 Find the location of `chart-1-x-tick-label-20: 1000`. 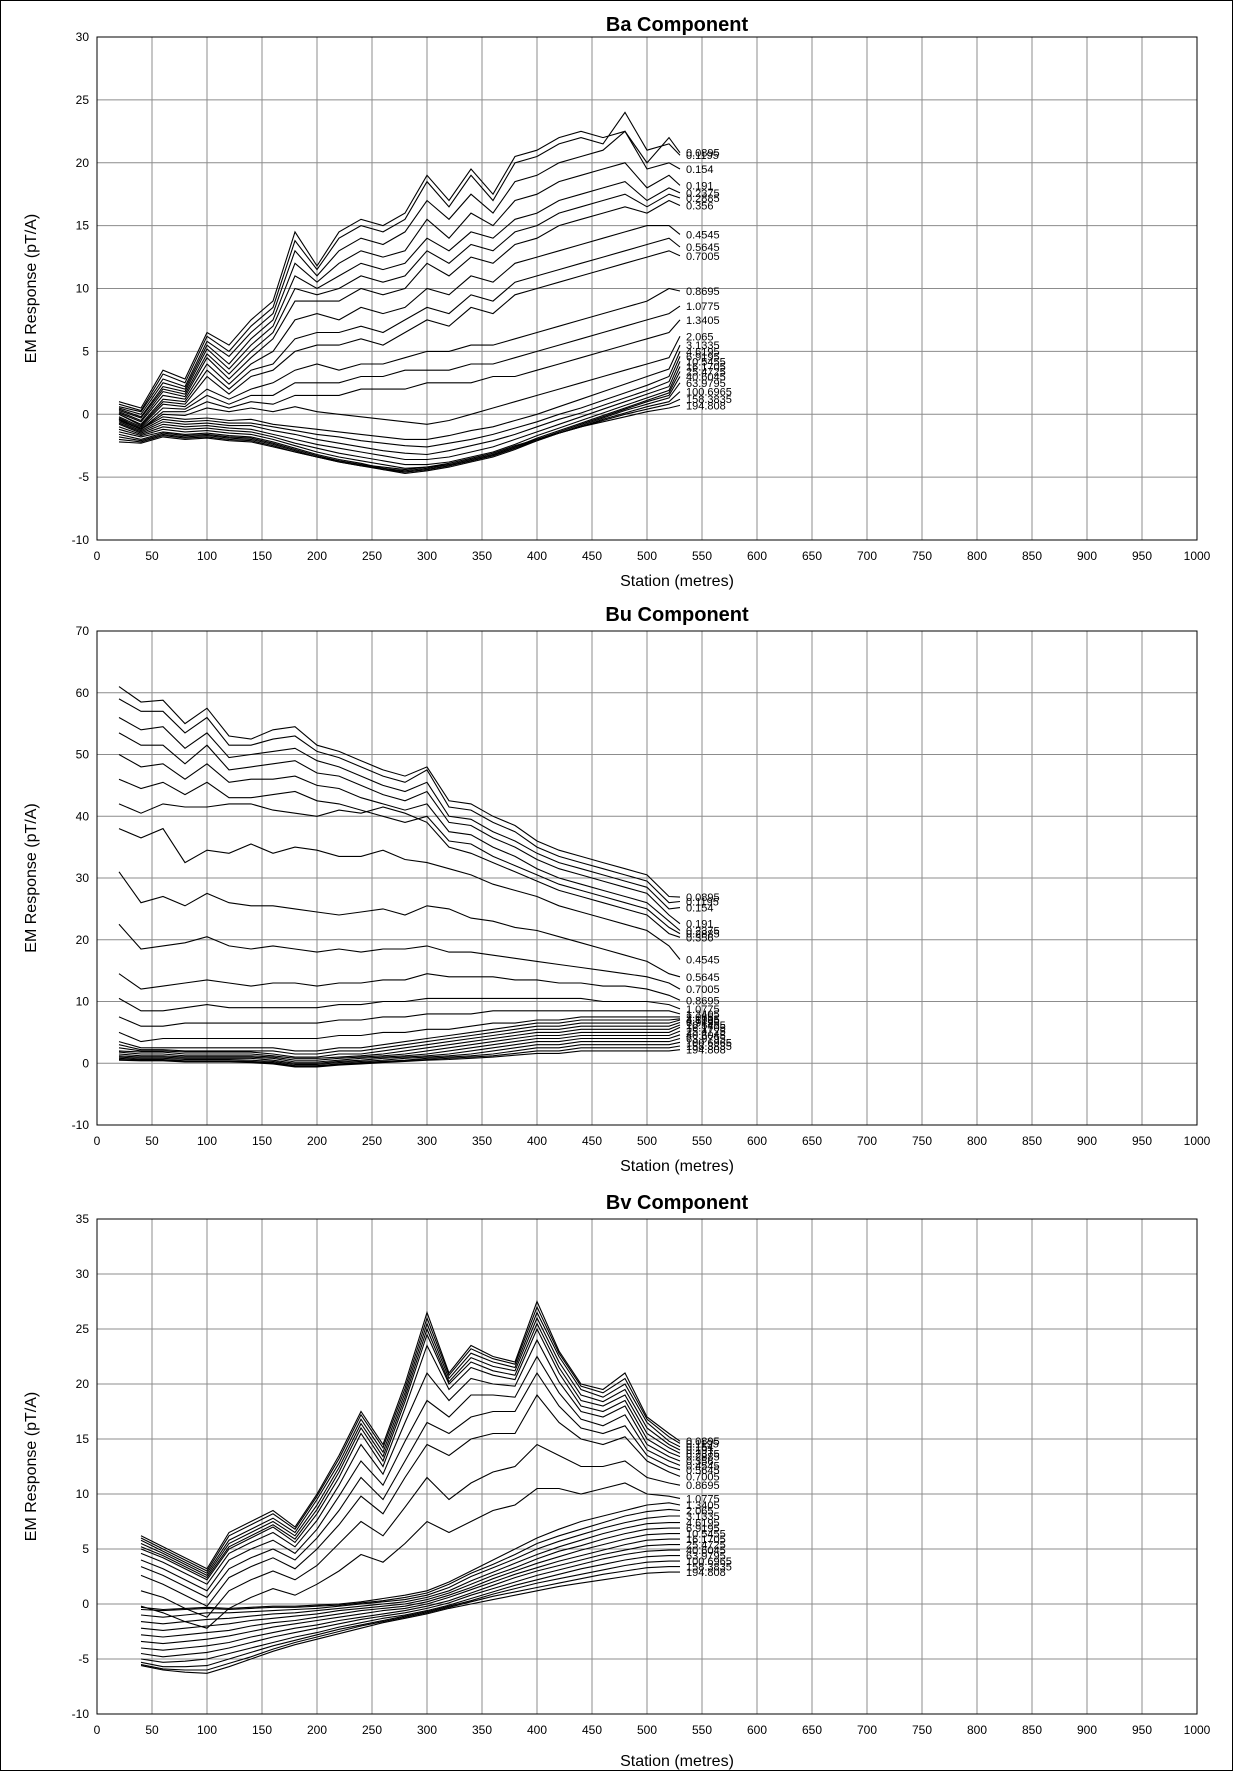

chart-1-x-tick-label-20: 1000 is located at coordinates (1197, 556).